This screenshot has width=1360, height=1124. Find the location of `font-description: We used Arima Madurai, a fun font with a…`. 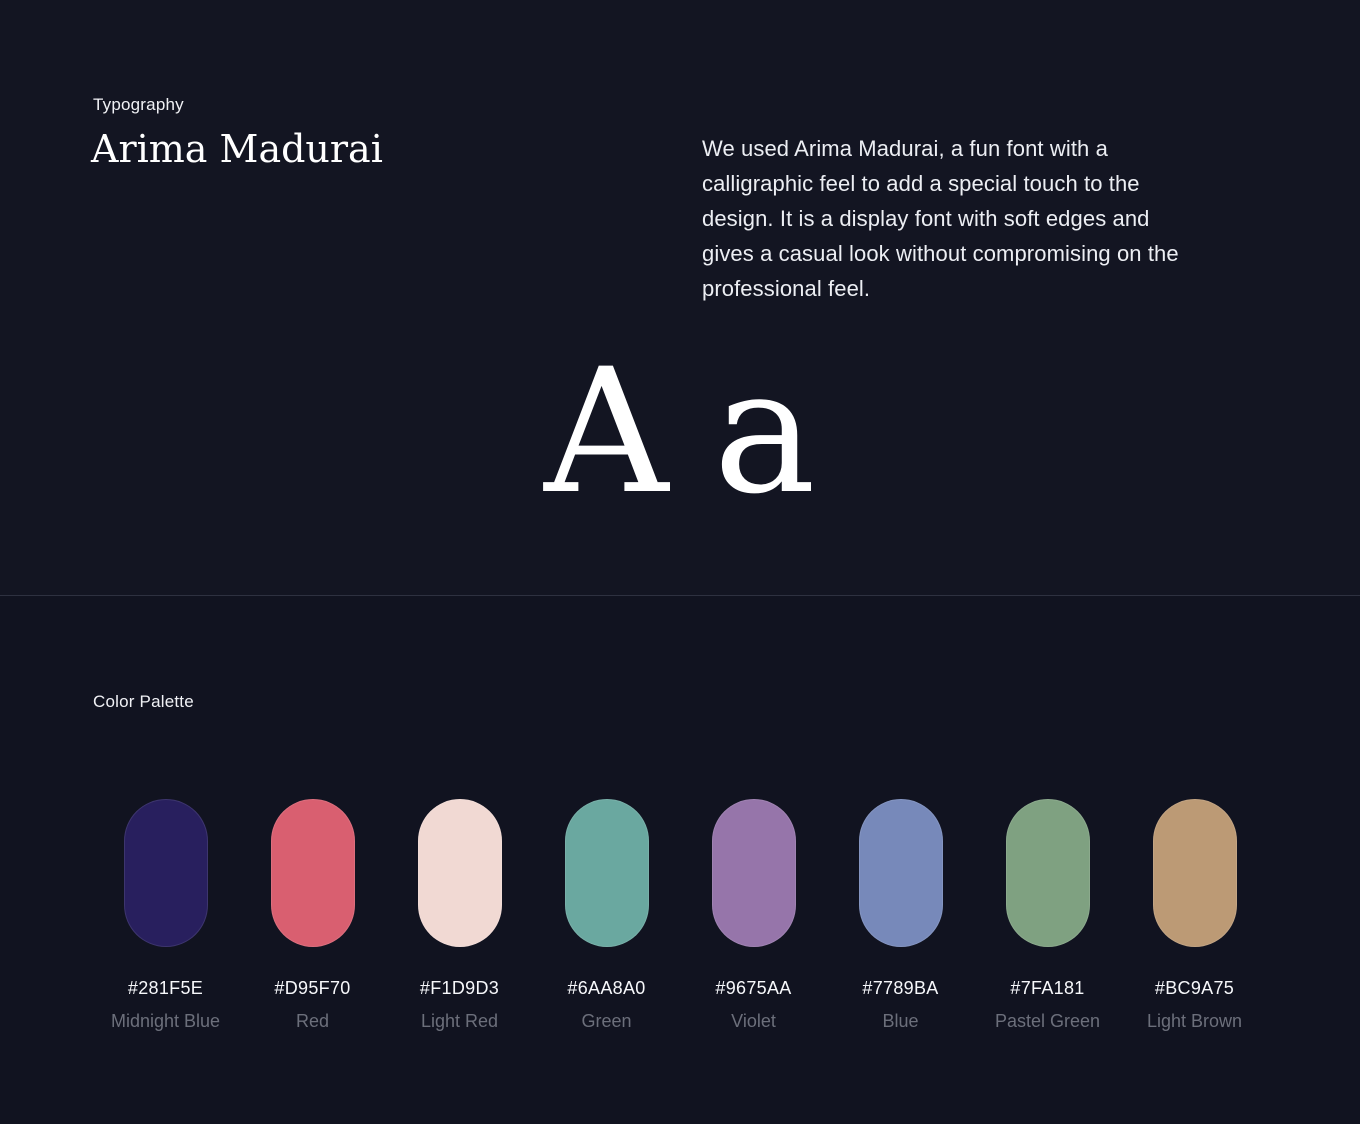

font-description: We used Arima Madurai, a fun font with a… is located at coordinates (940, 218).